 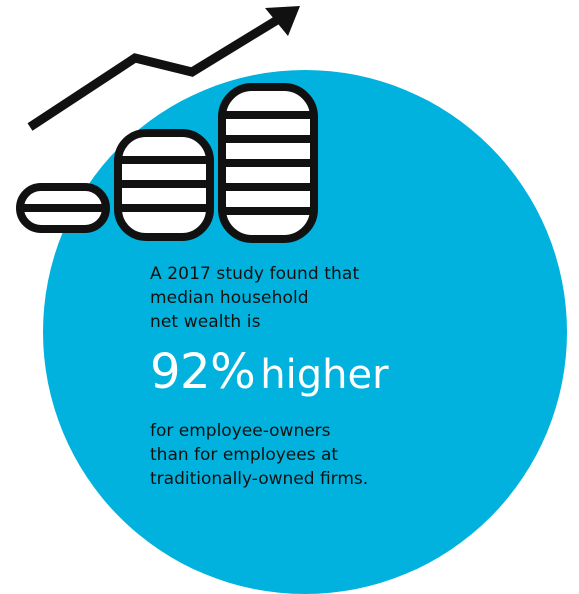 I want to click on coin-stack-icon-medium, so click(x=164, y=185).